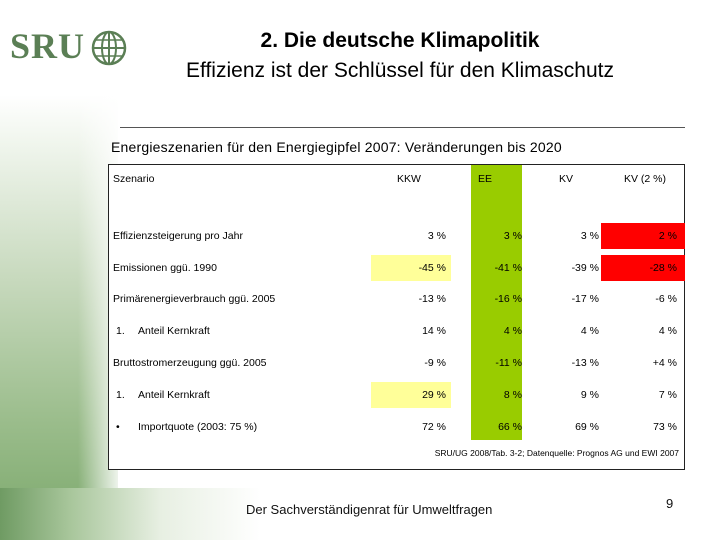  What do you see at coordinates (369, 509) in the screenshot?
I see `footer-text: Der Sachverständigenrat für Umweltfragen` at bounding box center [369, 509].